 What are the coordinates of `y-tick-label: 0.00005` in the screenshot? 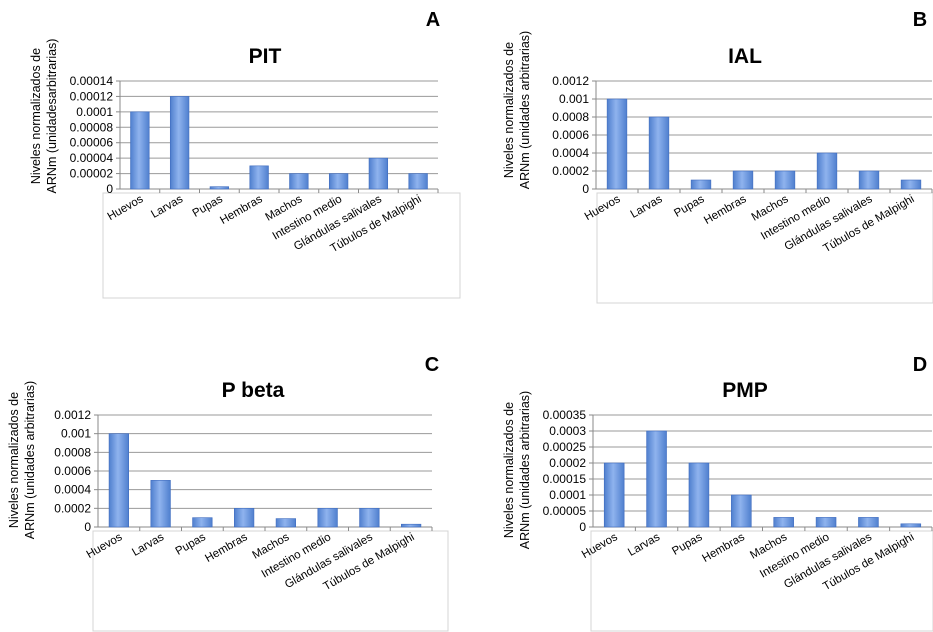 It's located at (565, 511).